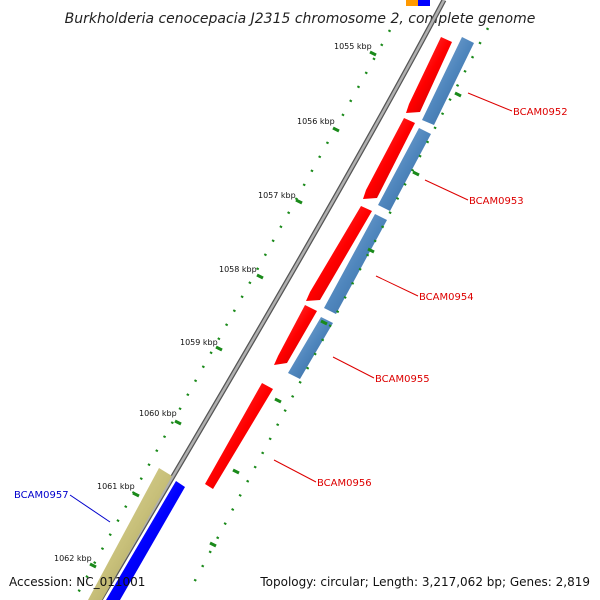 This screenshot has height=600, width=600. What do you see at coordinates (77, 582) in the screenshot?
I see `accession-text: Accession: NC_011001` at bounding box center [77, 582].